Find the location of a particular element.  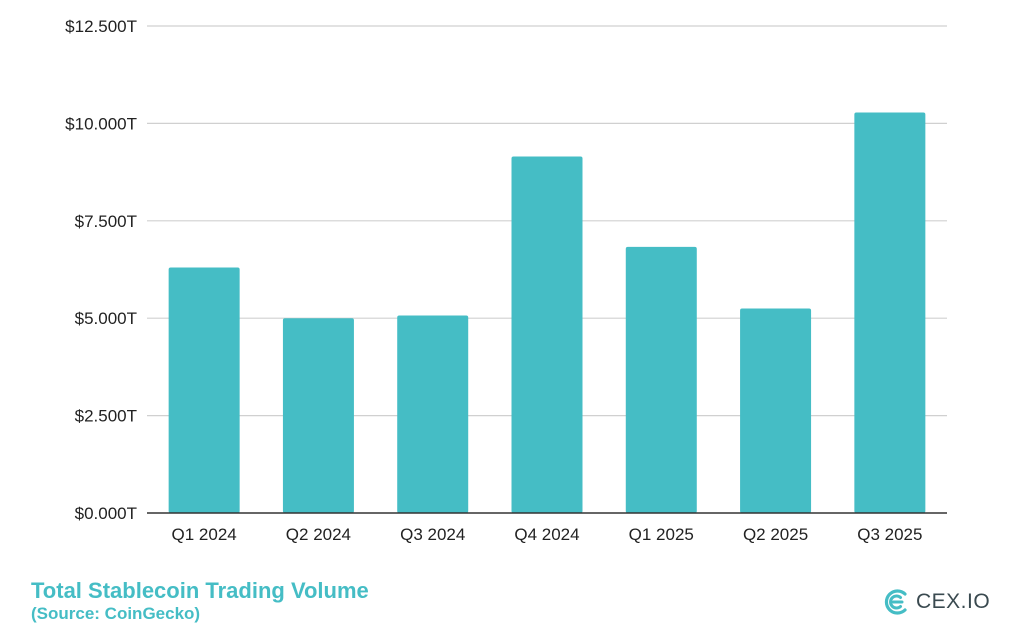

x-tick-label: Q2 2024 is located at coordinates (318, 534).